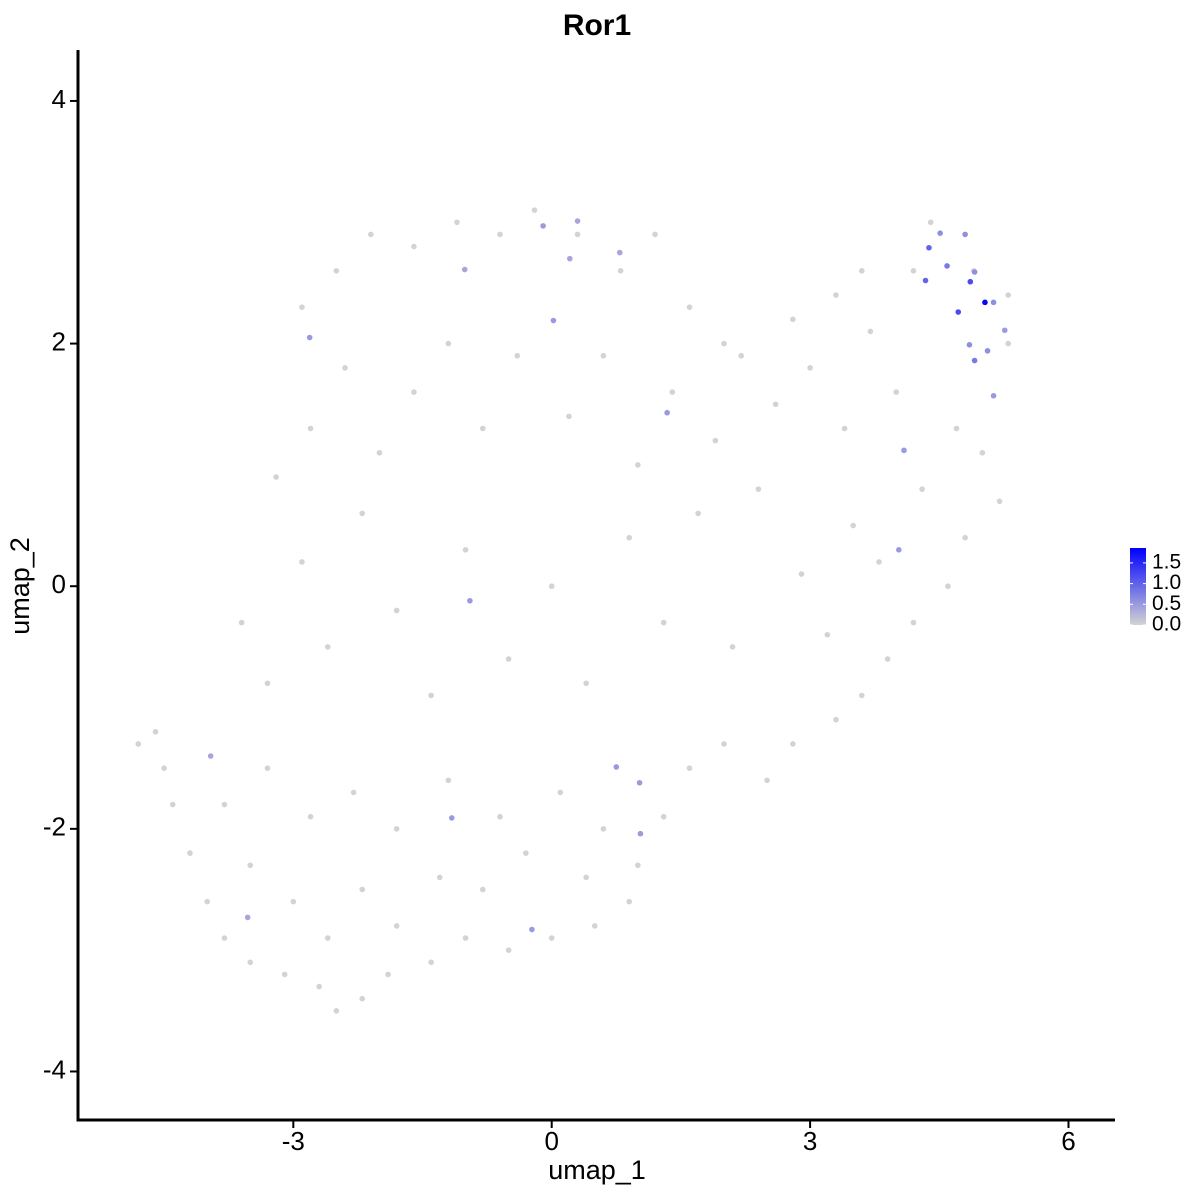  Describe the element at coordinates (293, 1141) in the screenshot. I see `x-tick-label: -3` at that location.